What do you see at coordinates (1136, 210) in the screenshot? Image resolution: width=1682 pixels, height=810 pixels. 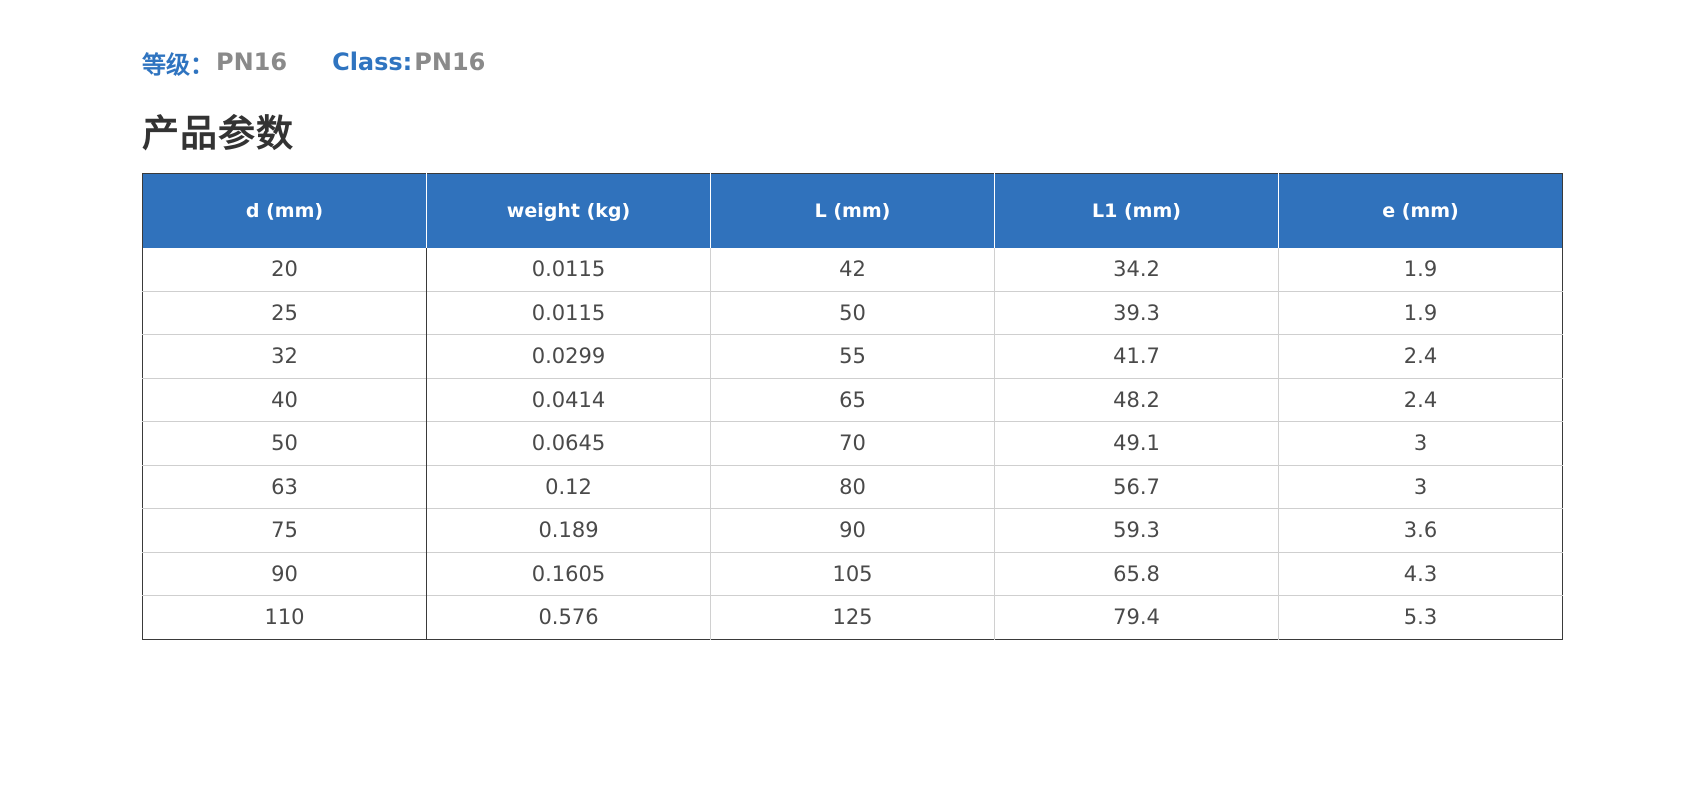 I see `header-l1: L1 (mm)` at bounding box center [1136, 210].